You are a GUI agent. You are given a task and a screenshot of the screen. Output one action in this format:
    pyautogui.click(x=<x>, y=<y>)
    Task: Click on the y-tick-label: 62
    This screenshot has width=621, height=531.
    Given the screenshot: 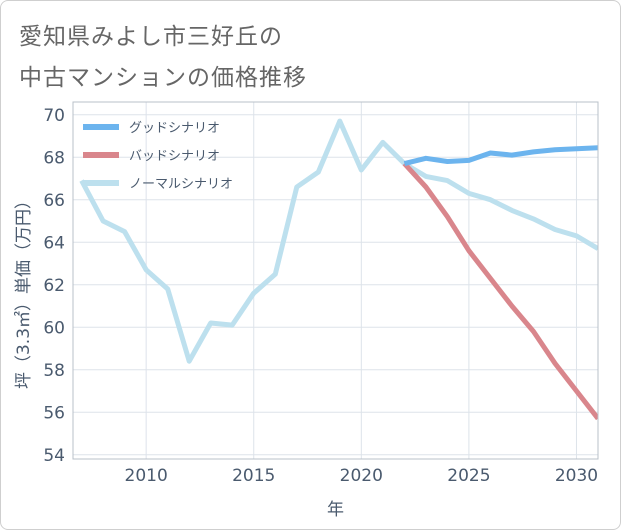 What is the action you would take?
    pyautogui.click(x=54, y=286)
    